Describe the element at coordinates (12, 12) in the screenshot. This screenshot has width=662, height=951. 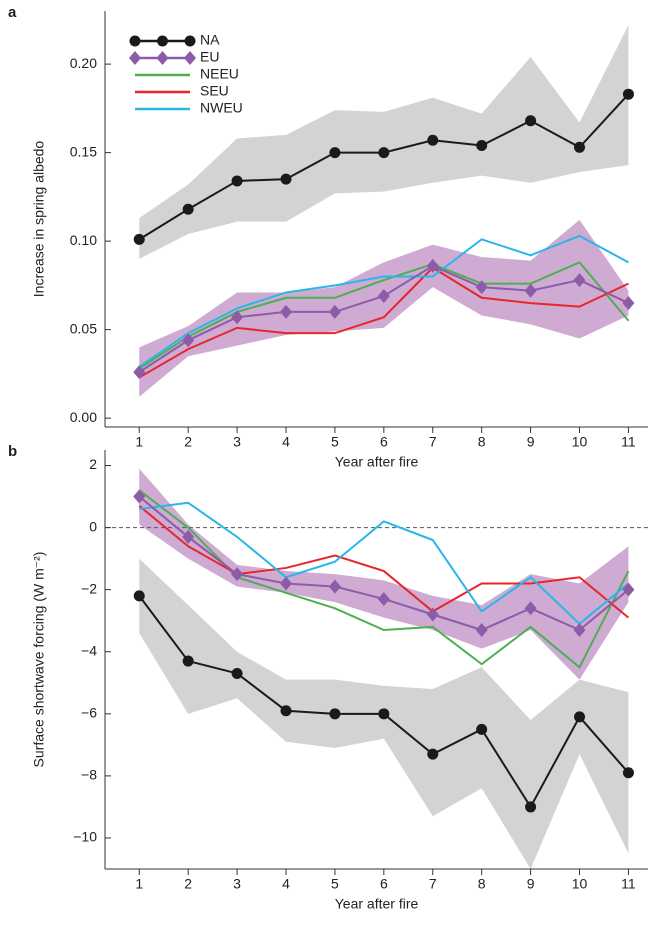
I see `panel-label: a` at that location.